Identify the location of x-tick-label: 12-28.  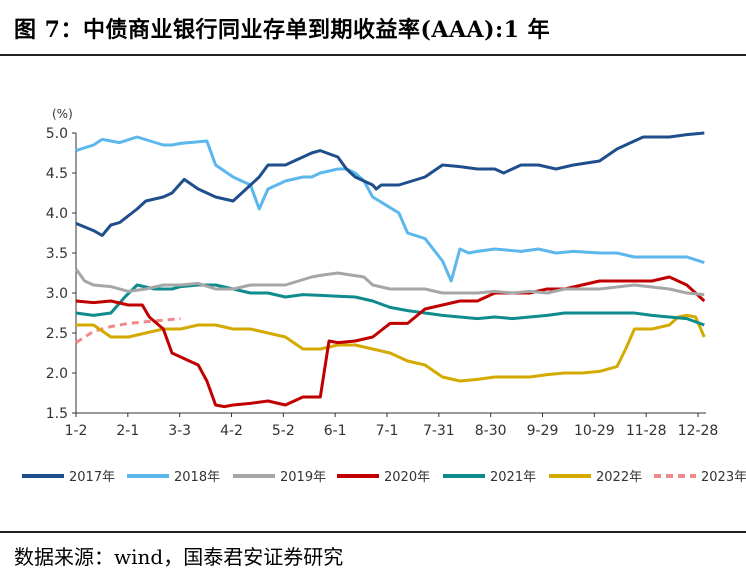
(698, 431).